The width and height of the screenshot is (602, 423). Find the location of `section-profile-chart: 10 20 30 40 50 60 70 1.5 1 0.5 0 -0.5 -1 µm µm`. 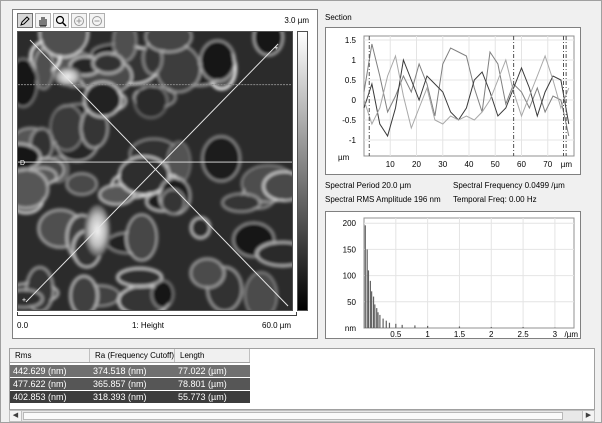

section-profile-chart: 10 20 30 40 50 60 70 1.5 1 0.5 0 -0.5 -1 µm µm is located at coordinates (453, 101).